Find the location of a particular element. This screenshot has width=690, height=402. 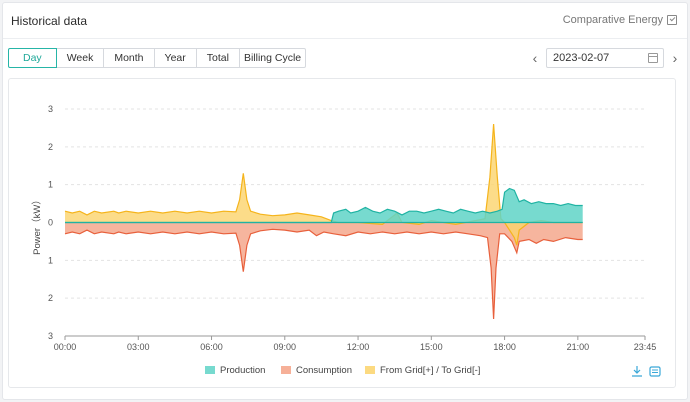

comparative-energy-label: Comparative Energy is located at coordinates (612, 20).